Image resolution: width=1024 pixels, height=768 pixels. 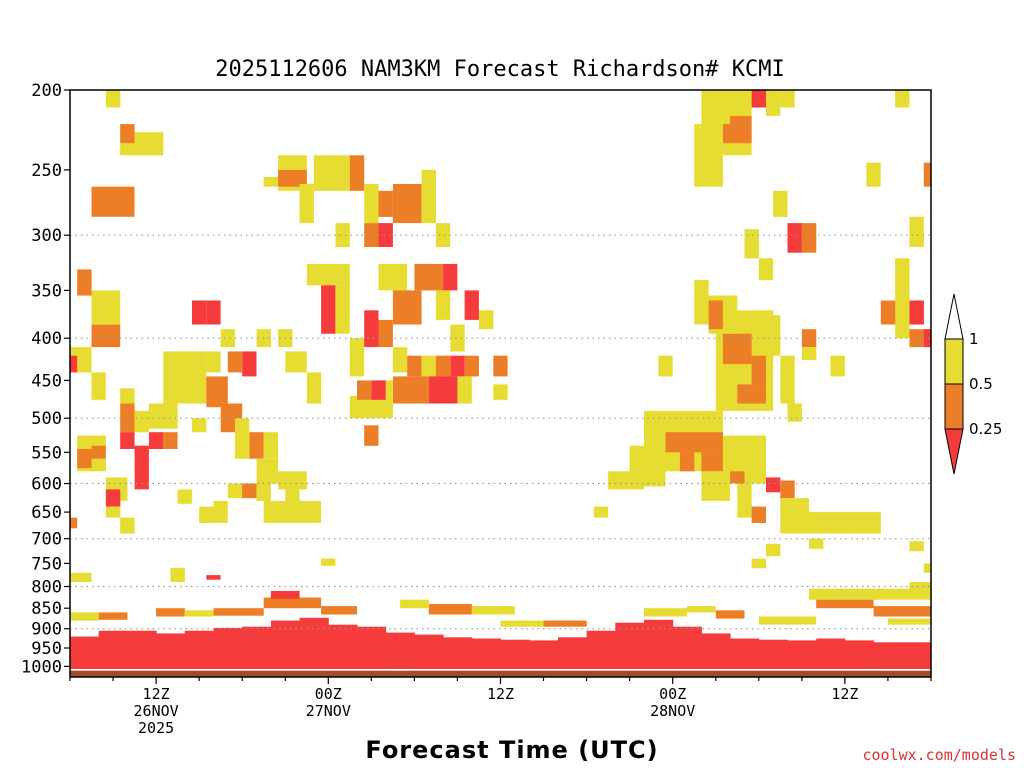 I want to click on credit-text: coolwx.com/models, so click(x=939, y=755).